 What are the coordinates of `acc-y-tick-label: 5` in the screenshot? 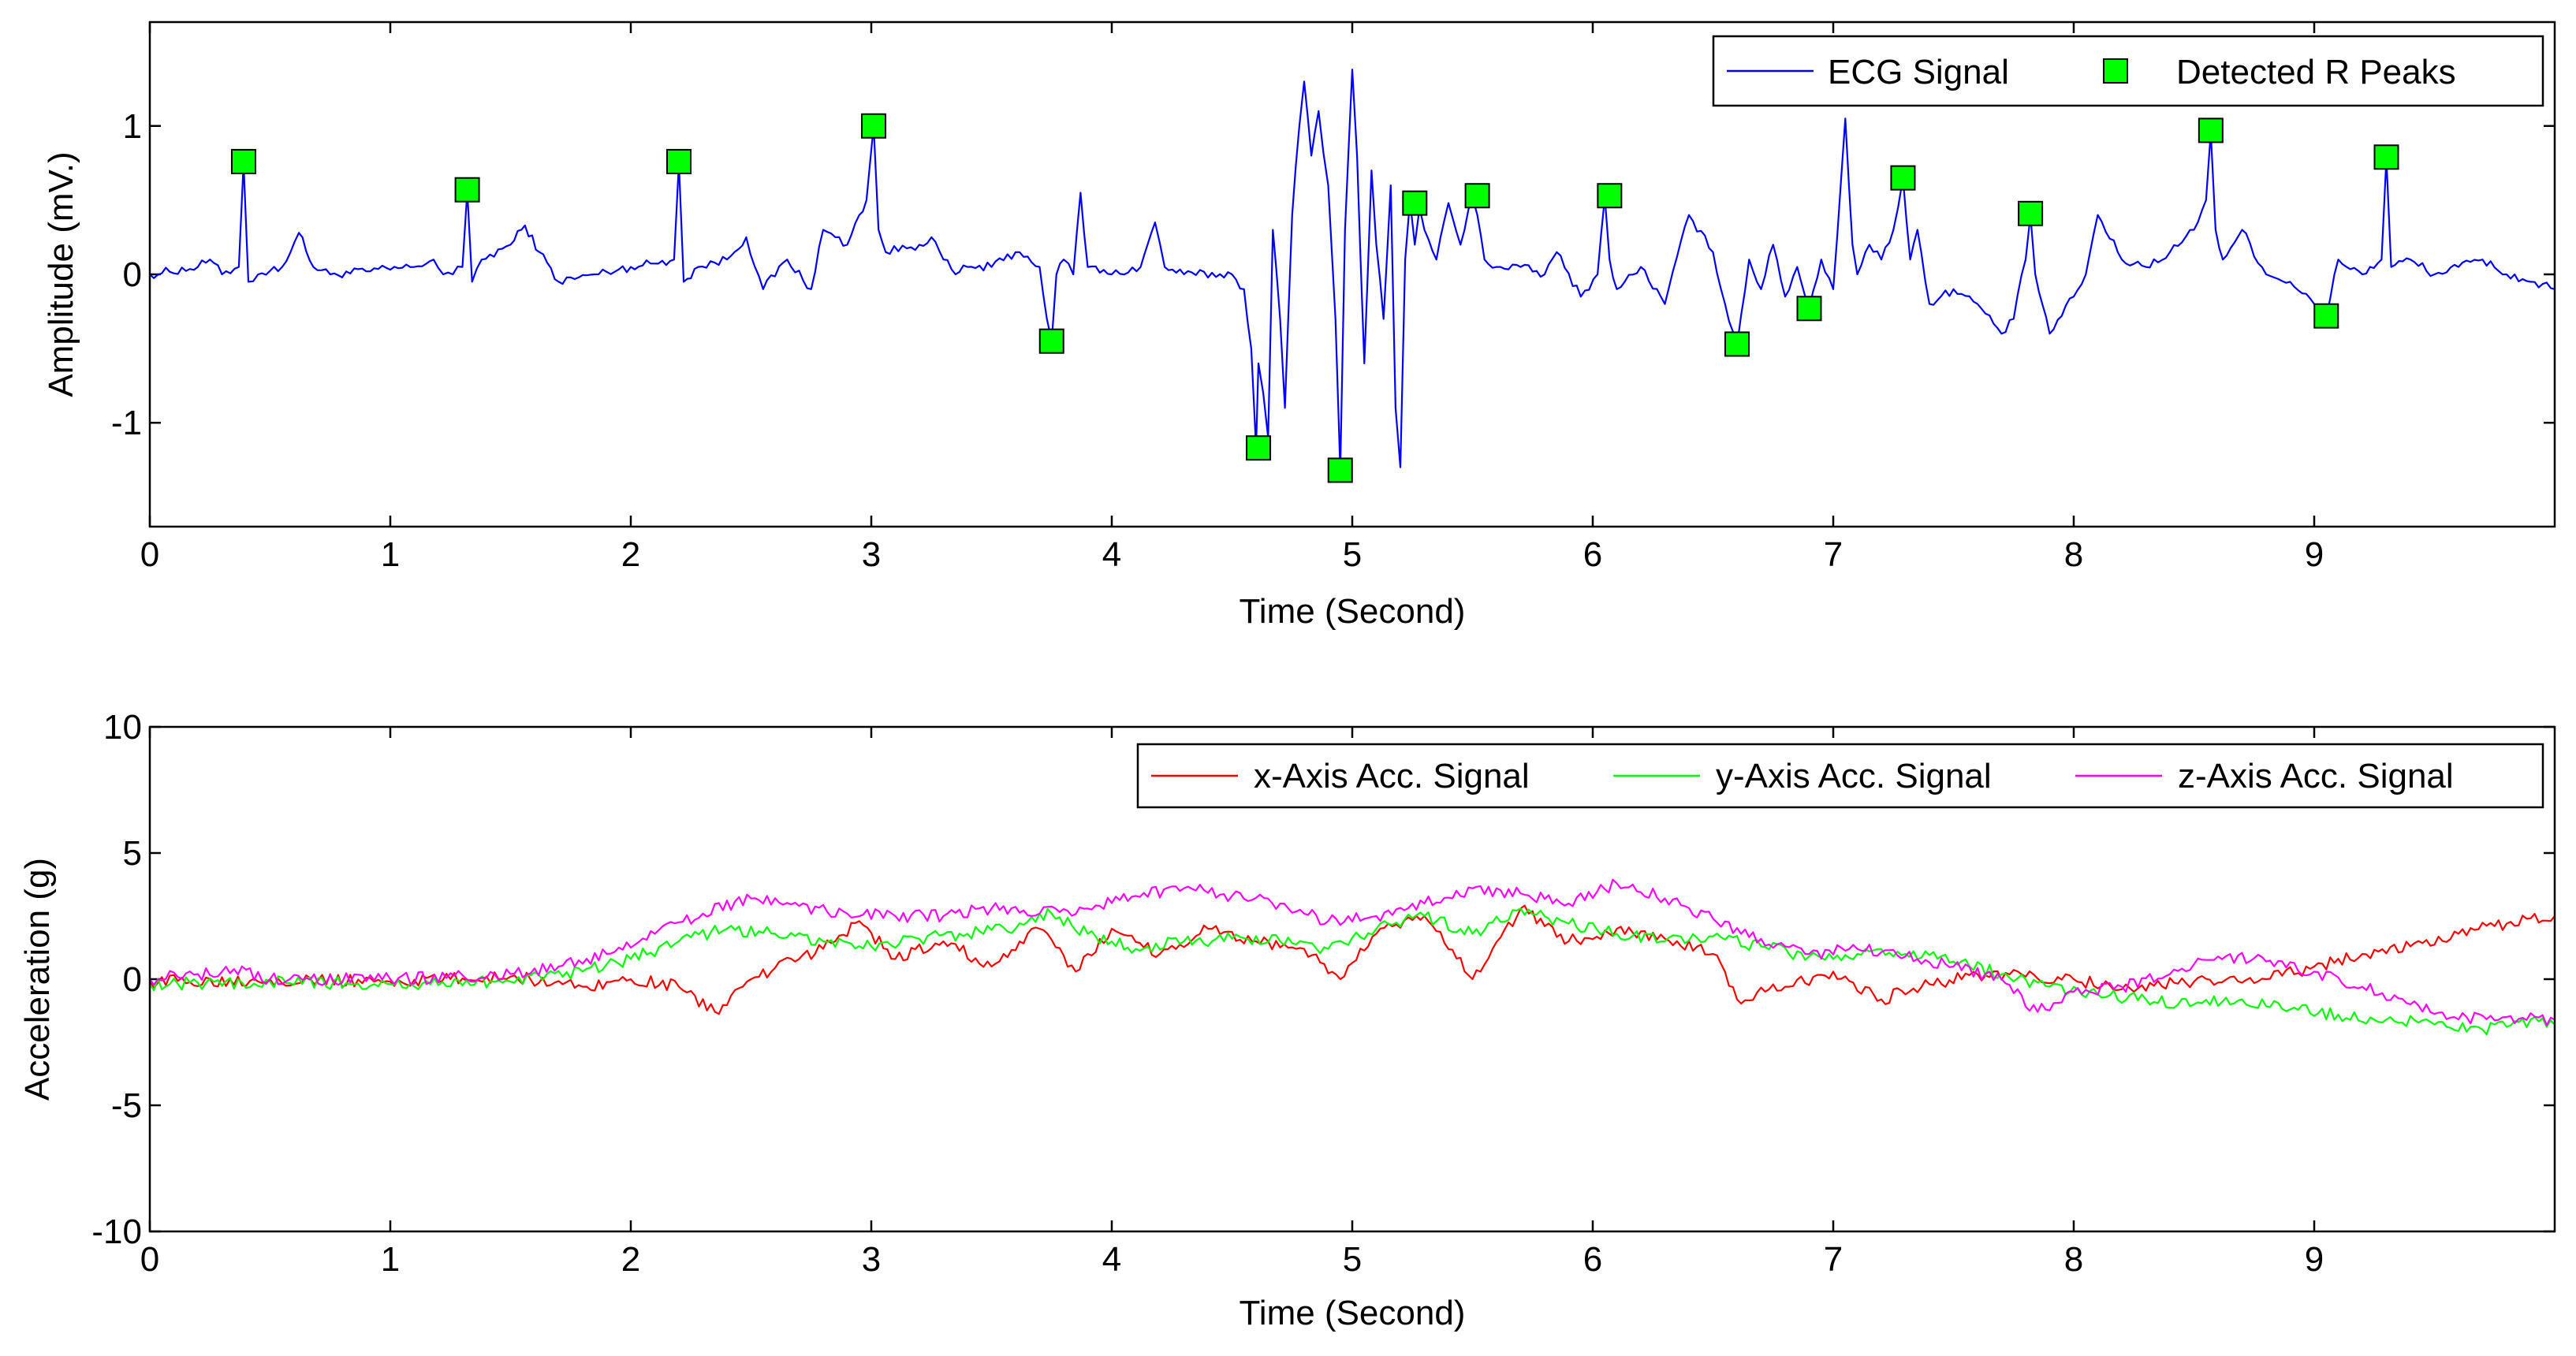 It's located at (132, 853).